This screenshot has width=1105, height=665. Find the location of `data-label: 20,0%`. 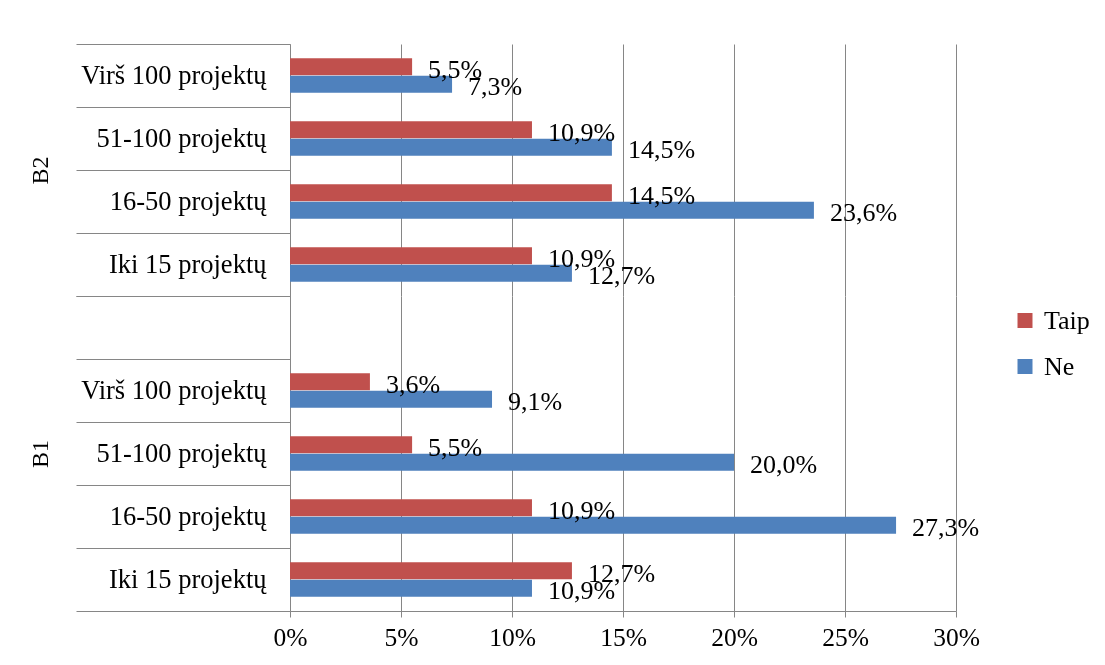

data-label: 20,0% is located at coordinates (784, 465).